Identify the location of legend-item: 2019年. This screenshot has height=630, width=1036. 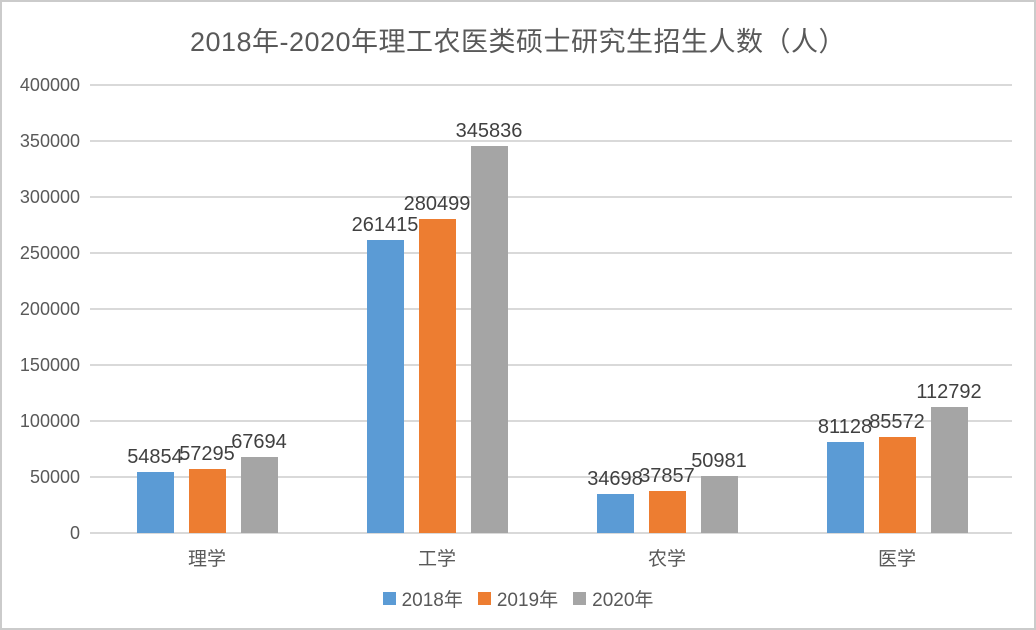
(518, 598).